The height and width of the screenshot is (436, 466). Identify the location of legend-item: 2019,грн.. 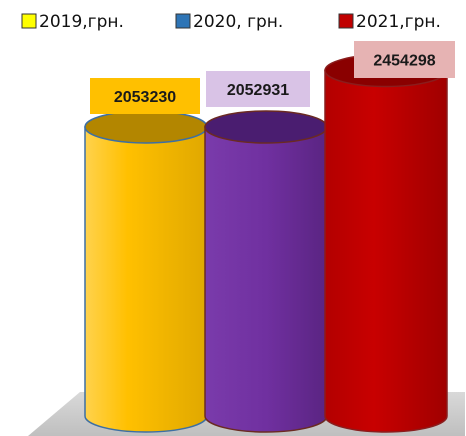
(72, 22).